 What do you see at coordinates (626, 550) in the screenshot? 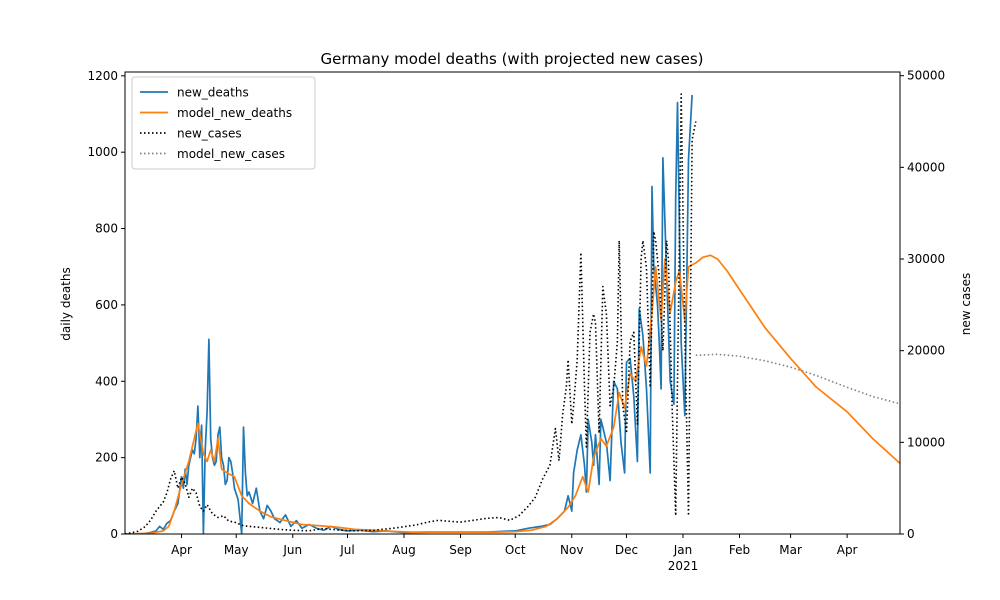
I see `x-tick-label: Dec` at bounding box center [626, 550].